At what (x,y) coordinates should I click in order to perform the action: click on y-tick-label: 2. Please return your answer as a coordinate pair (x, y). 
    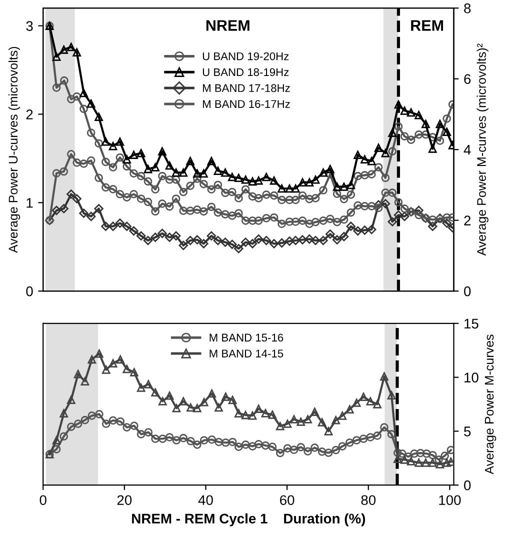
    Looking at the image, I should click on (29, 115).